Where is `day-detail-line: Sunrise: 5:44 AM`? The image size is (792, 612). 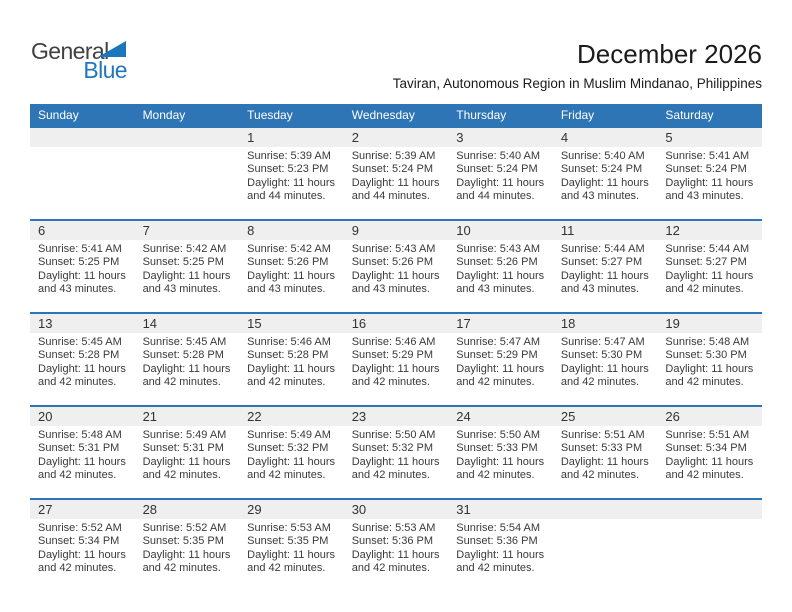
day-detail-line: Sunrise: 5:44 AM is located at coordinates (602, 249).